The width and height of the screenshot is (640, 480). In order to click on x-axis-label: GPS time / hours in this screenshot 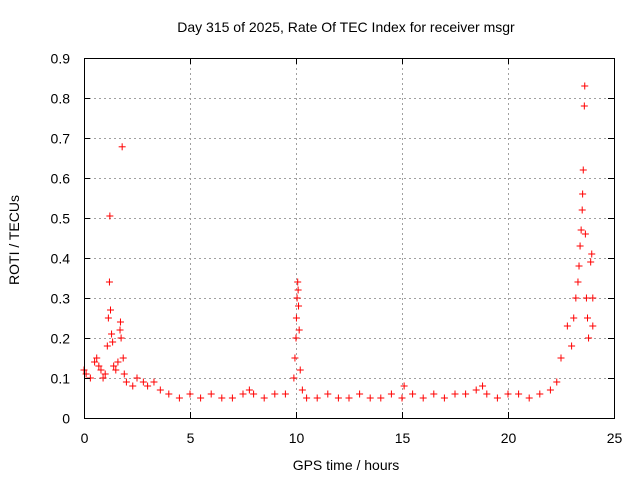, I will do `click(346, 465)`.